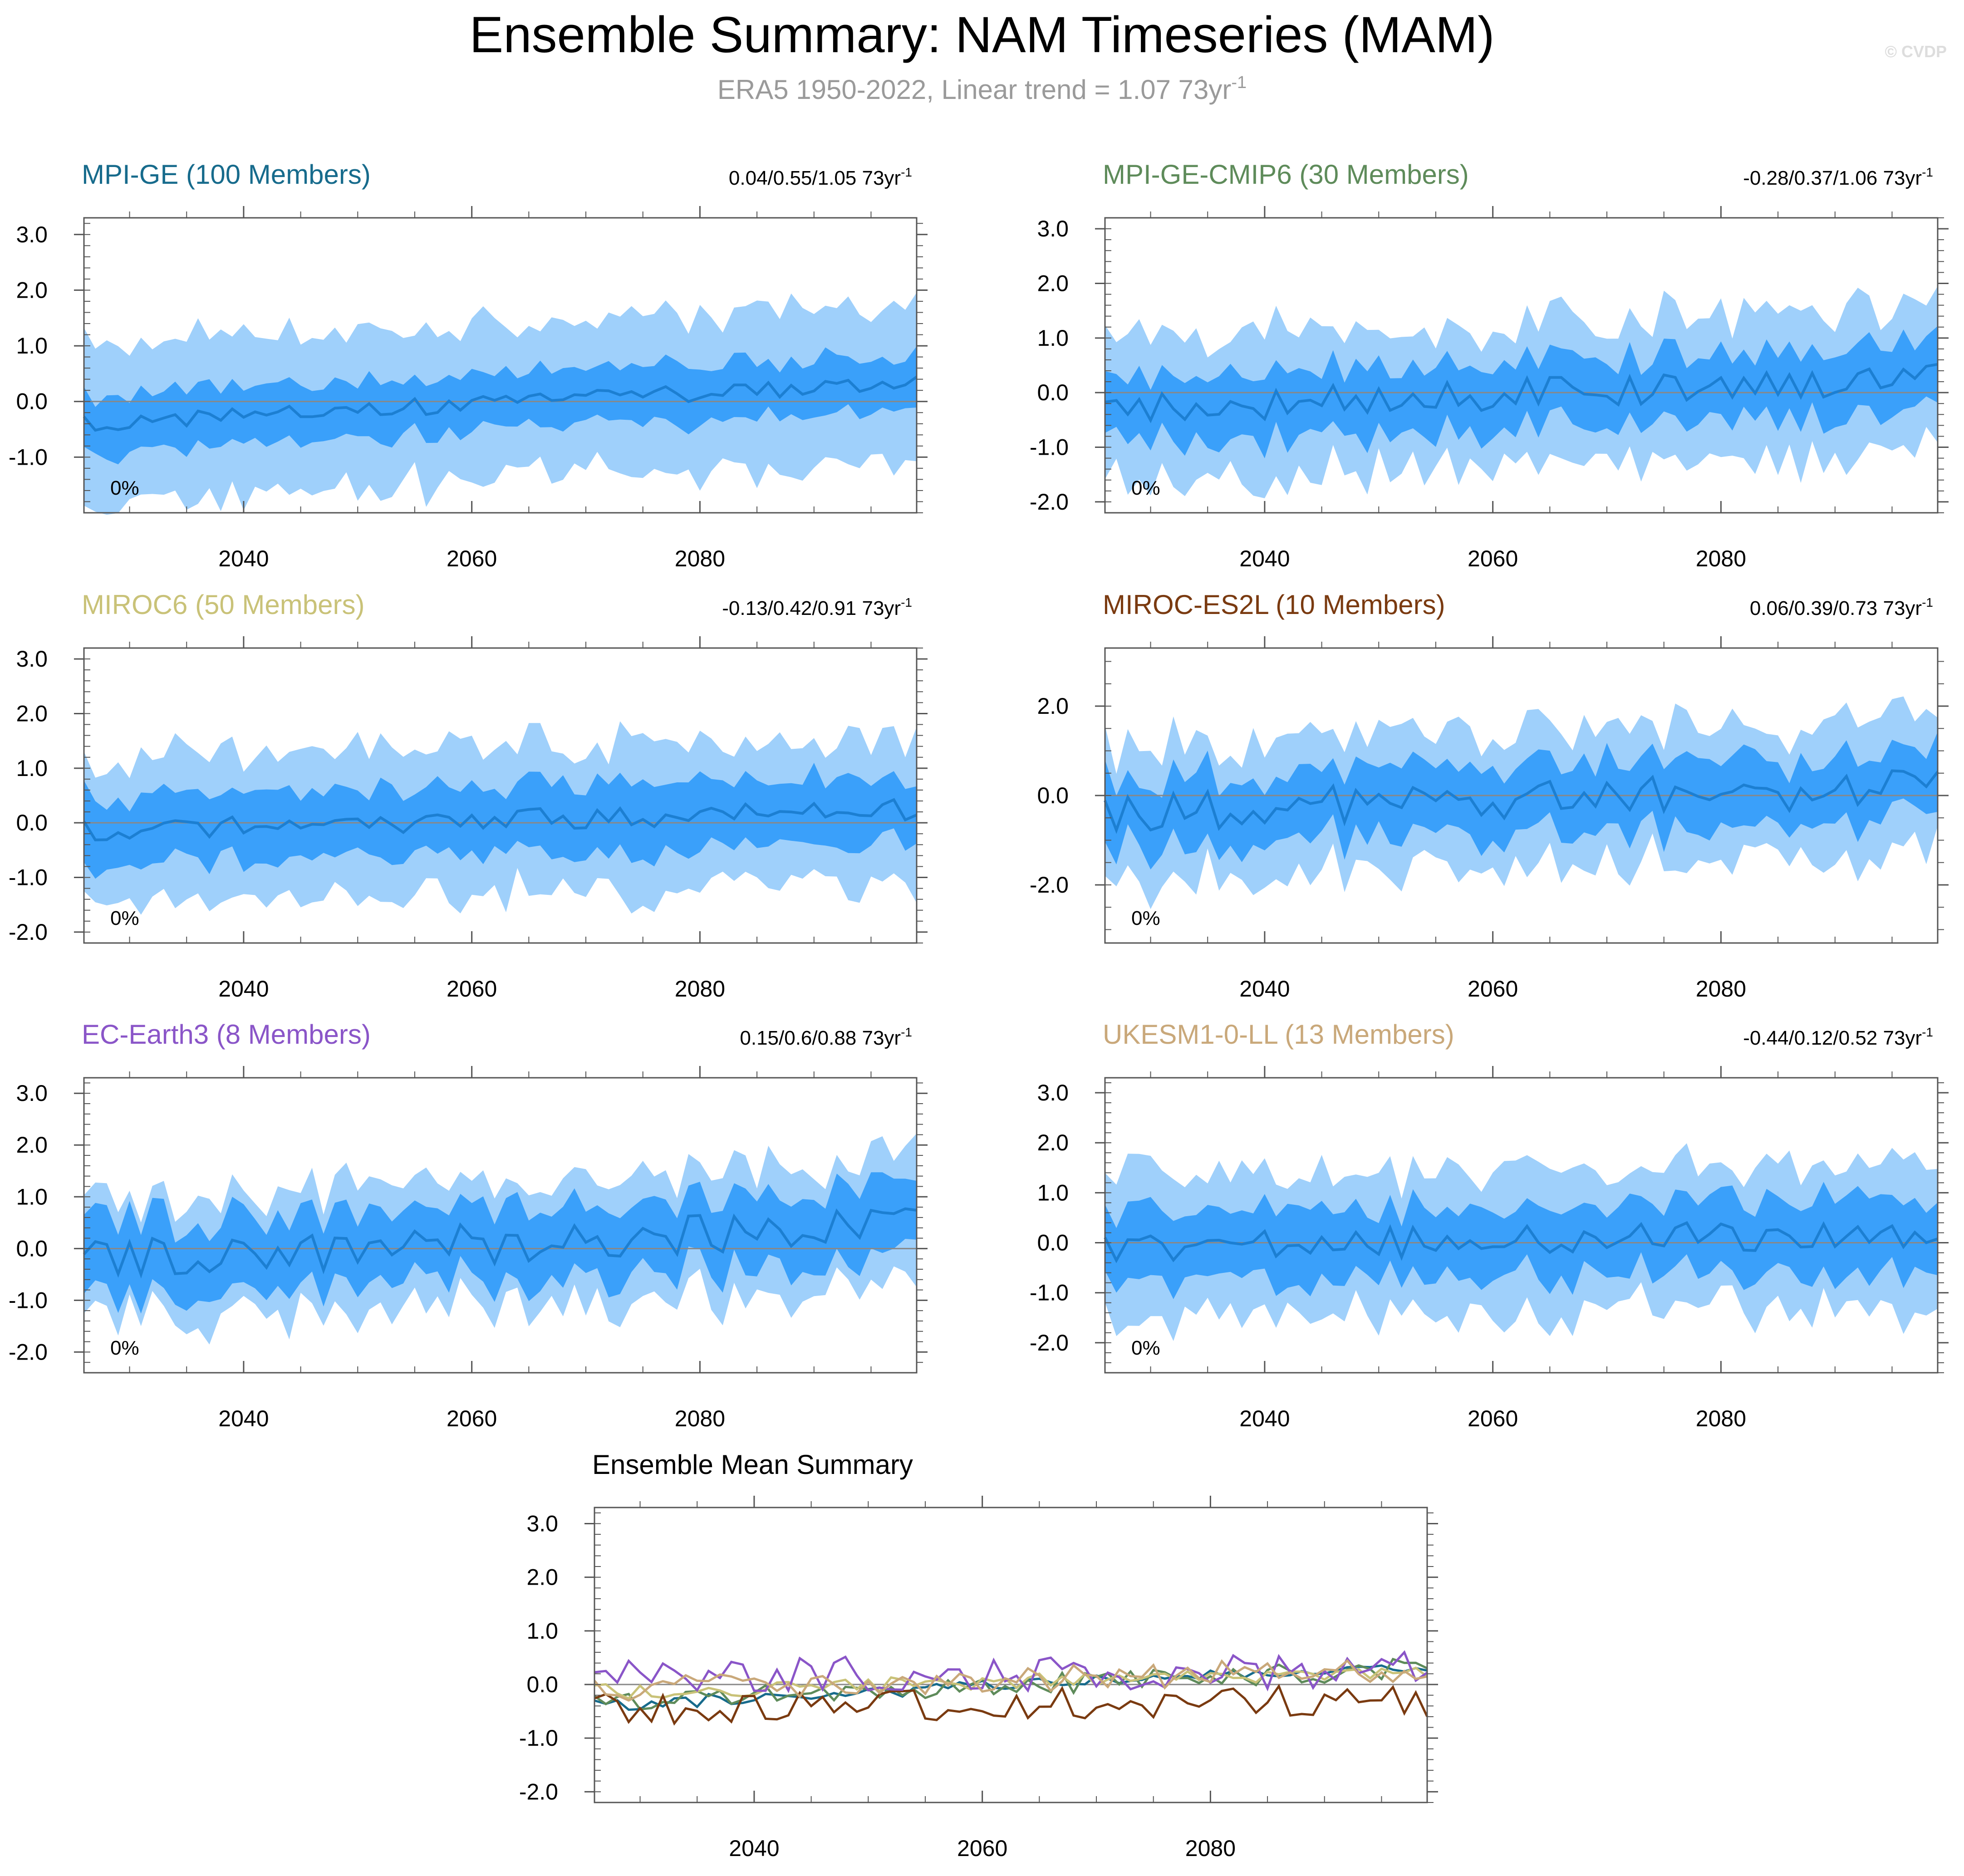  What do you see at coordinates (1842, 607) in the screenshot?
I see `panel-stats: 0.06/0.39/0.73 73yr-1` at bounding box center [1842, 607].